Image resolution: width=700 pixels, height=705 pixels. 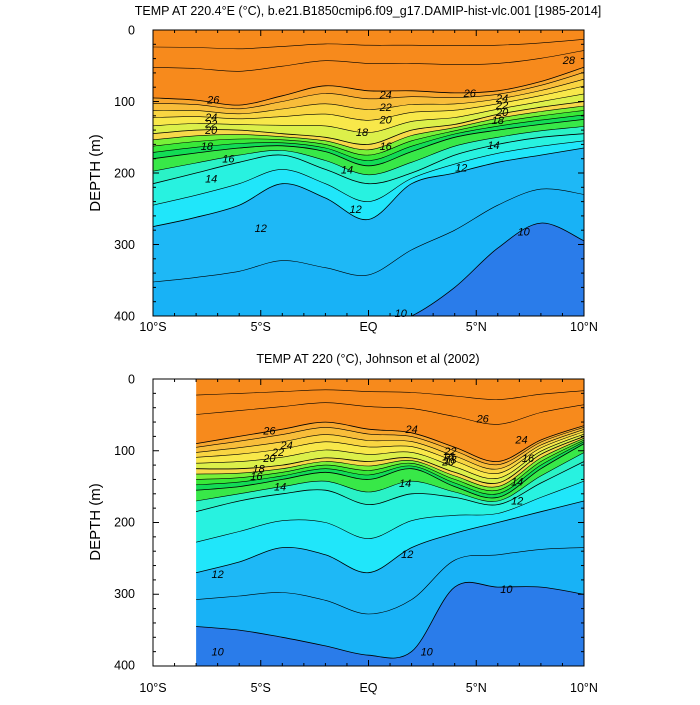 What do you see at coordinates (124, 523) in the screenshot?
I see `y-tick-labels: 0 100 200 300 400` at bounding box center [124, 523].